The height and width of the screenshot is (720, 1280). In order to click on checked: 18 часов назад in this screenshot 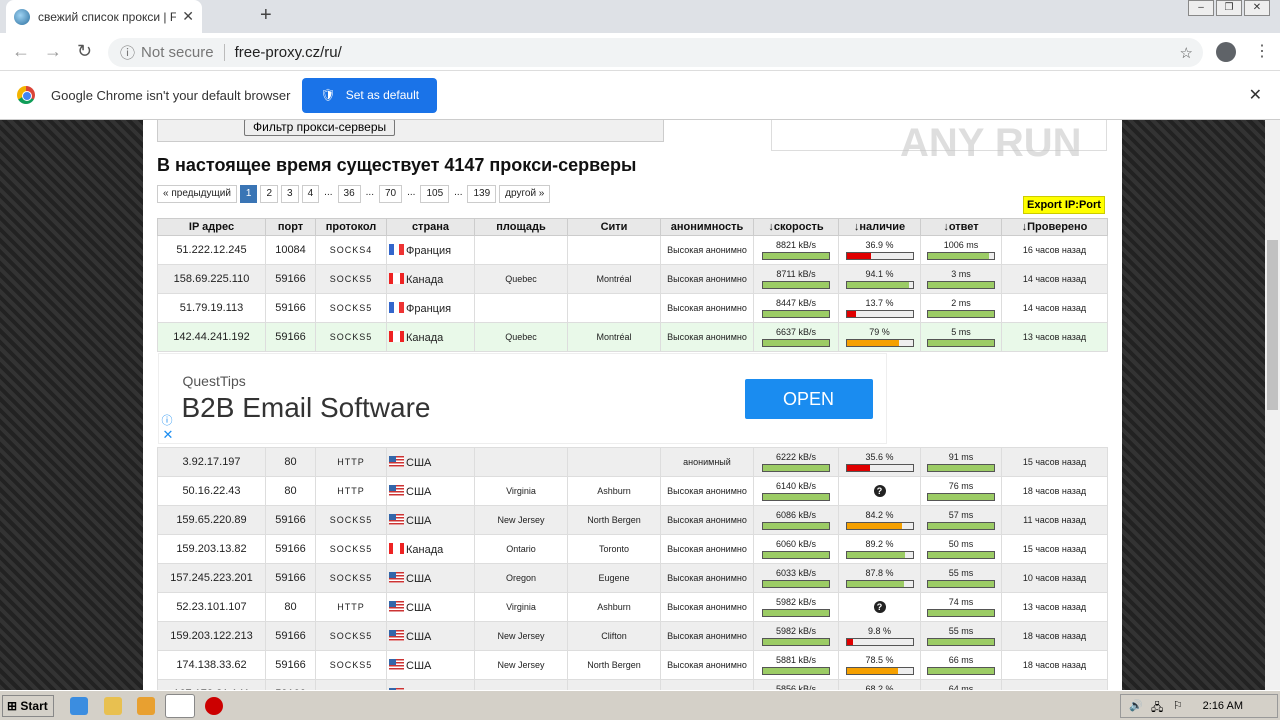, I will do `click(1054, 491)`.